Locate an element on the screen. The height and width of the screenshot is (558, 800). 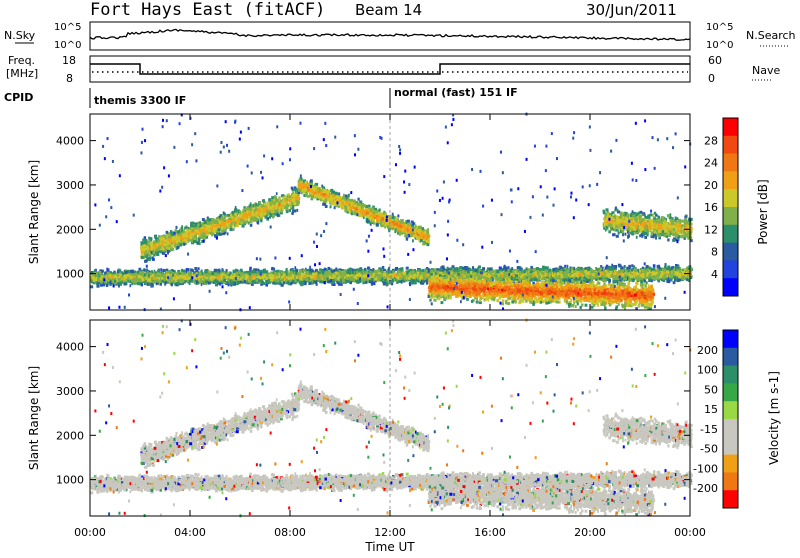
cpid-segment-2: normal (fast) 151 IF is located at coordinates (456, 92).